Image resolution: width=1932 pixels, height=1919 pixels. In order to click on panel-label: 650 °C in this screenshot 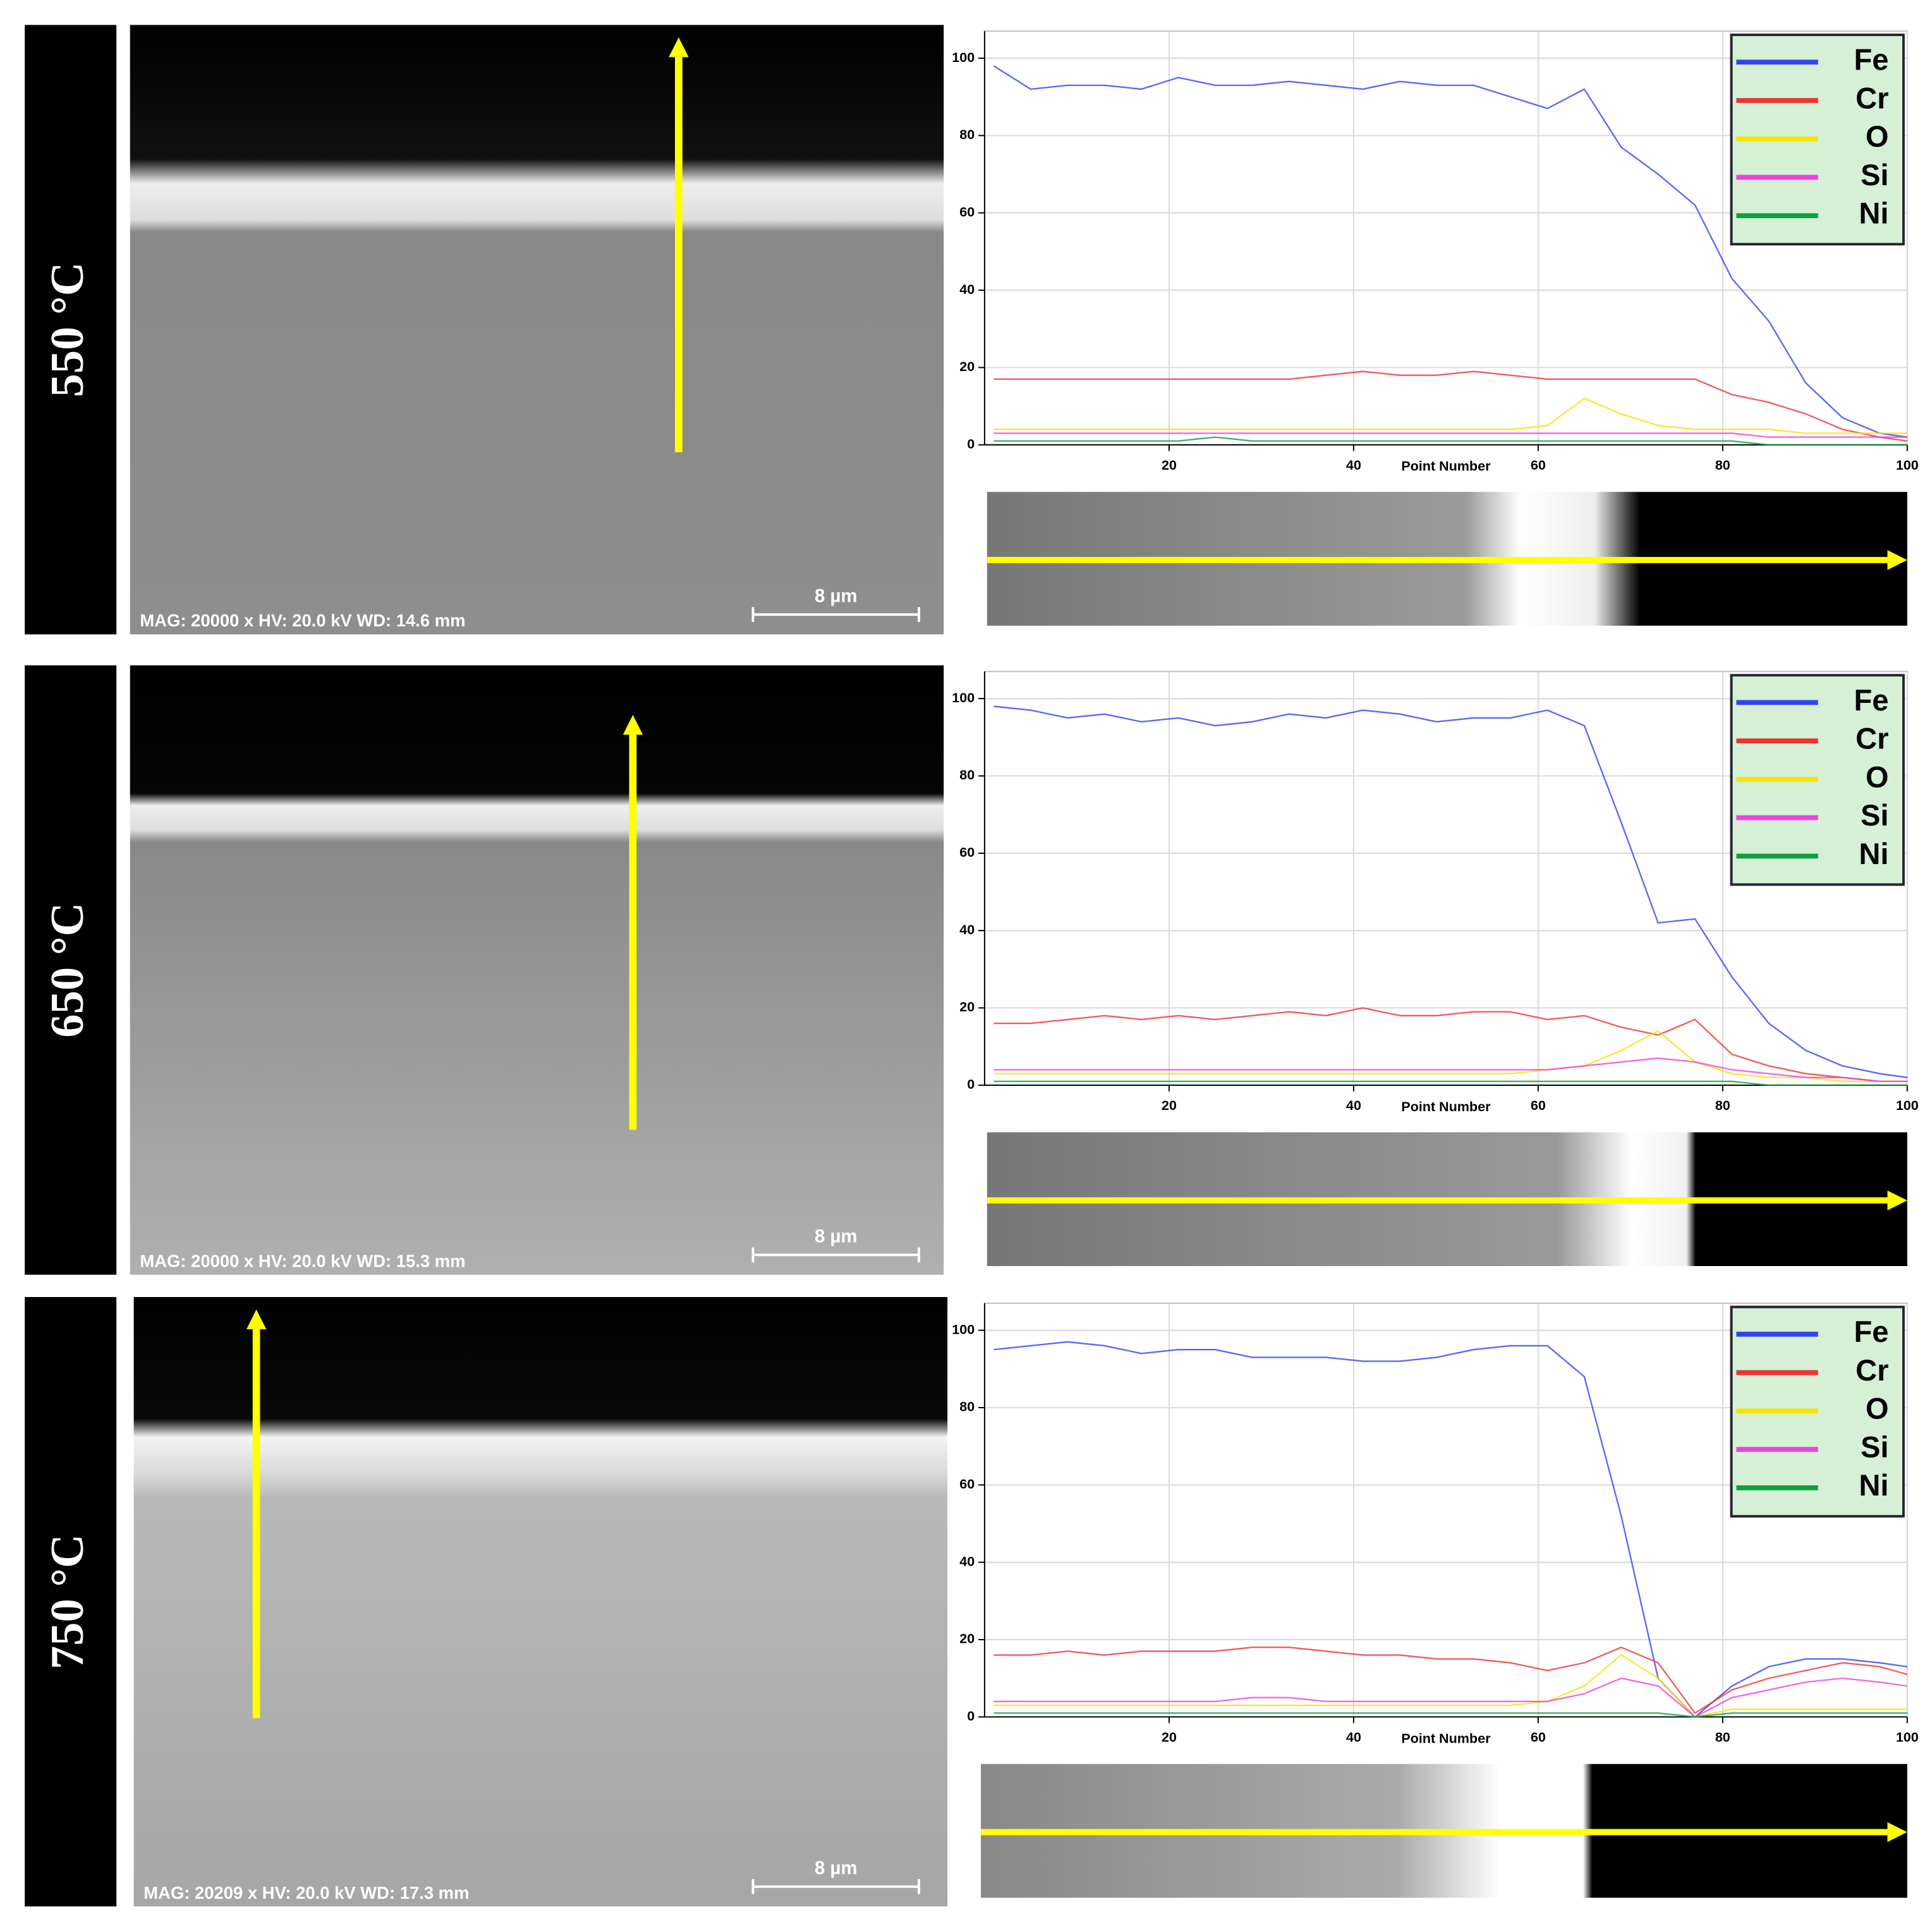, I will do `click(68, 970)`.